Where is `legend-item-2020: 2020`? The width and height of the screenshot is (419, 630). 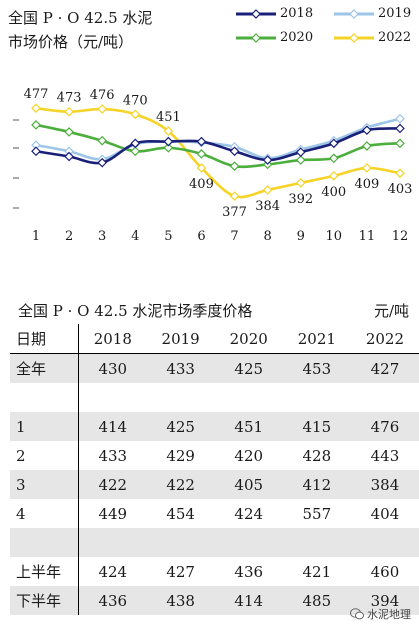
legend-item-2020: 2020 is located at coordinates (274, 37).